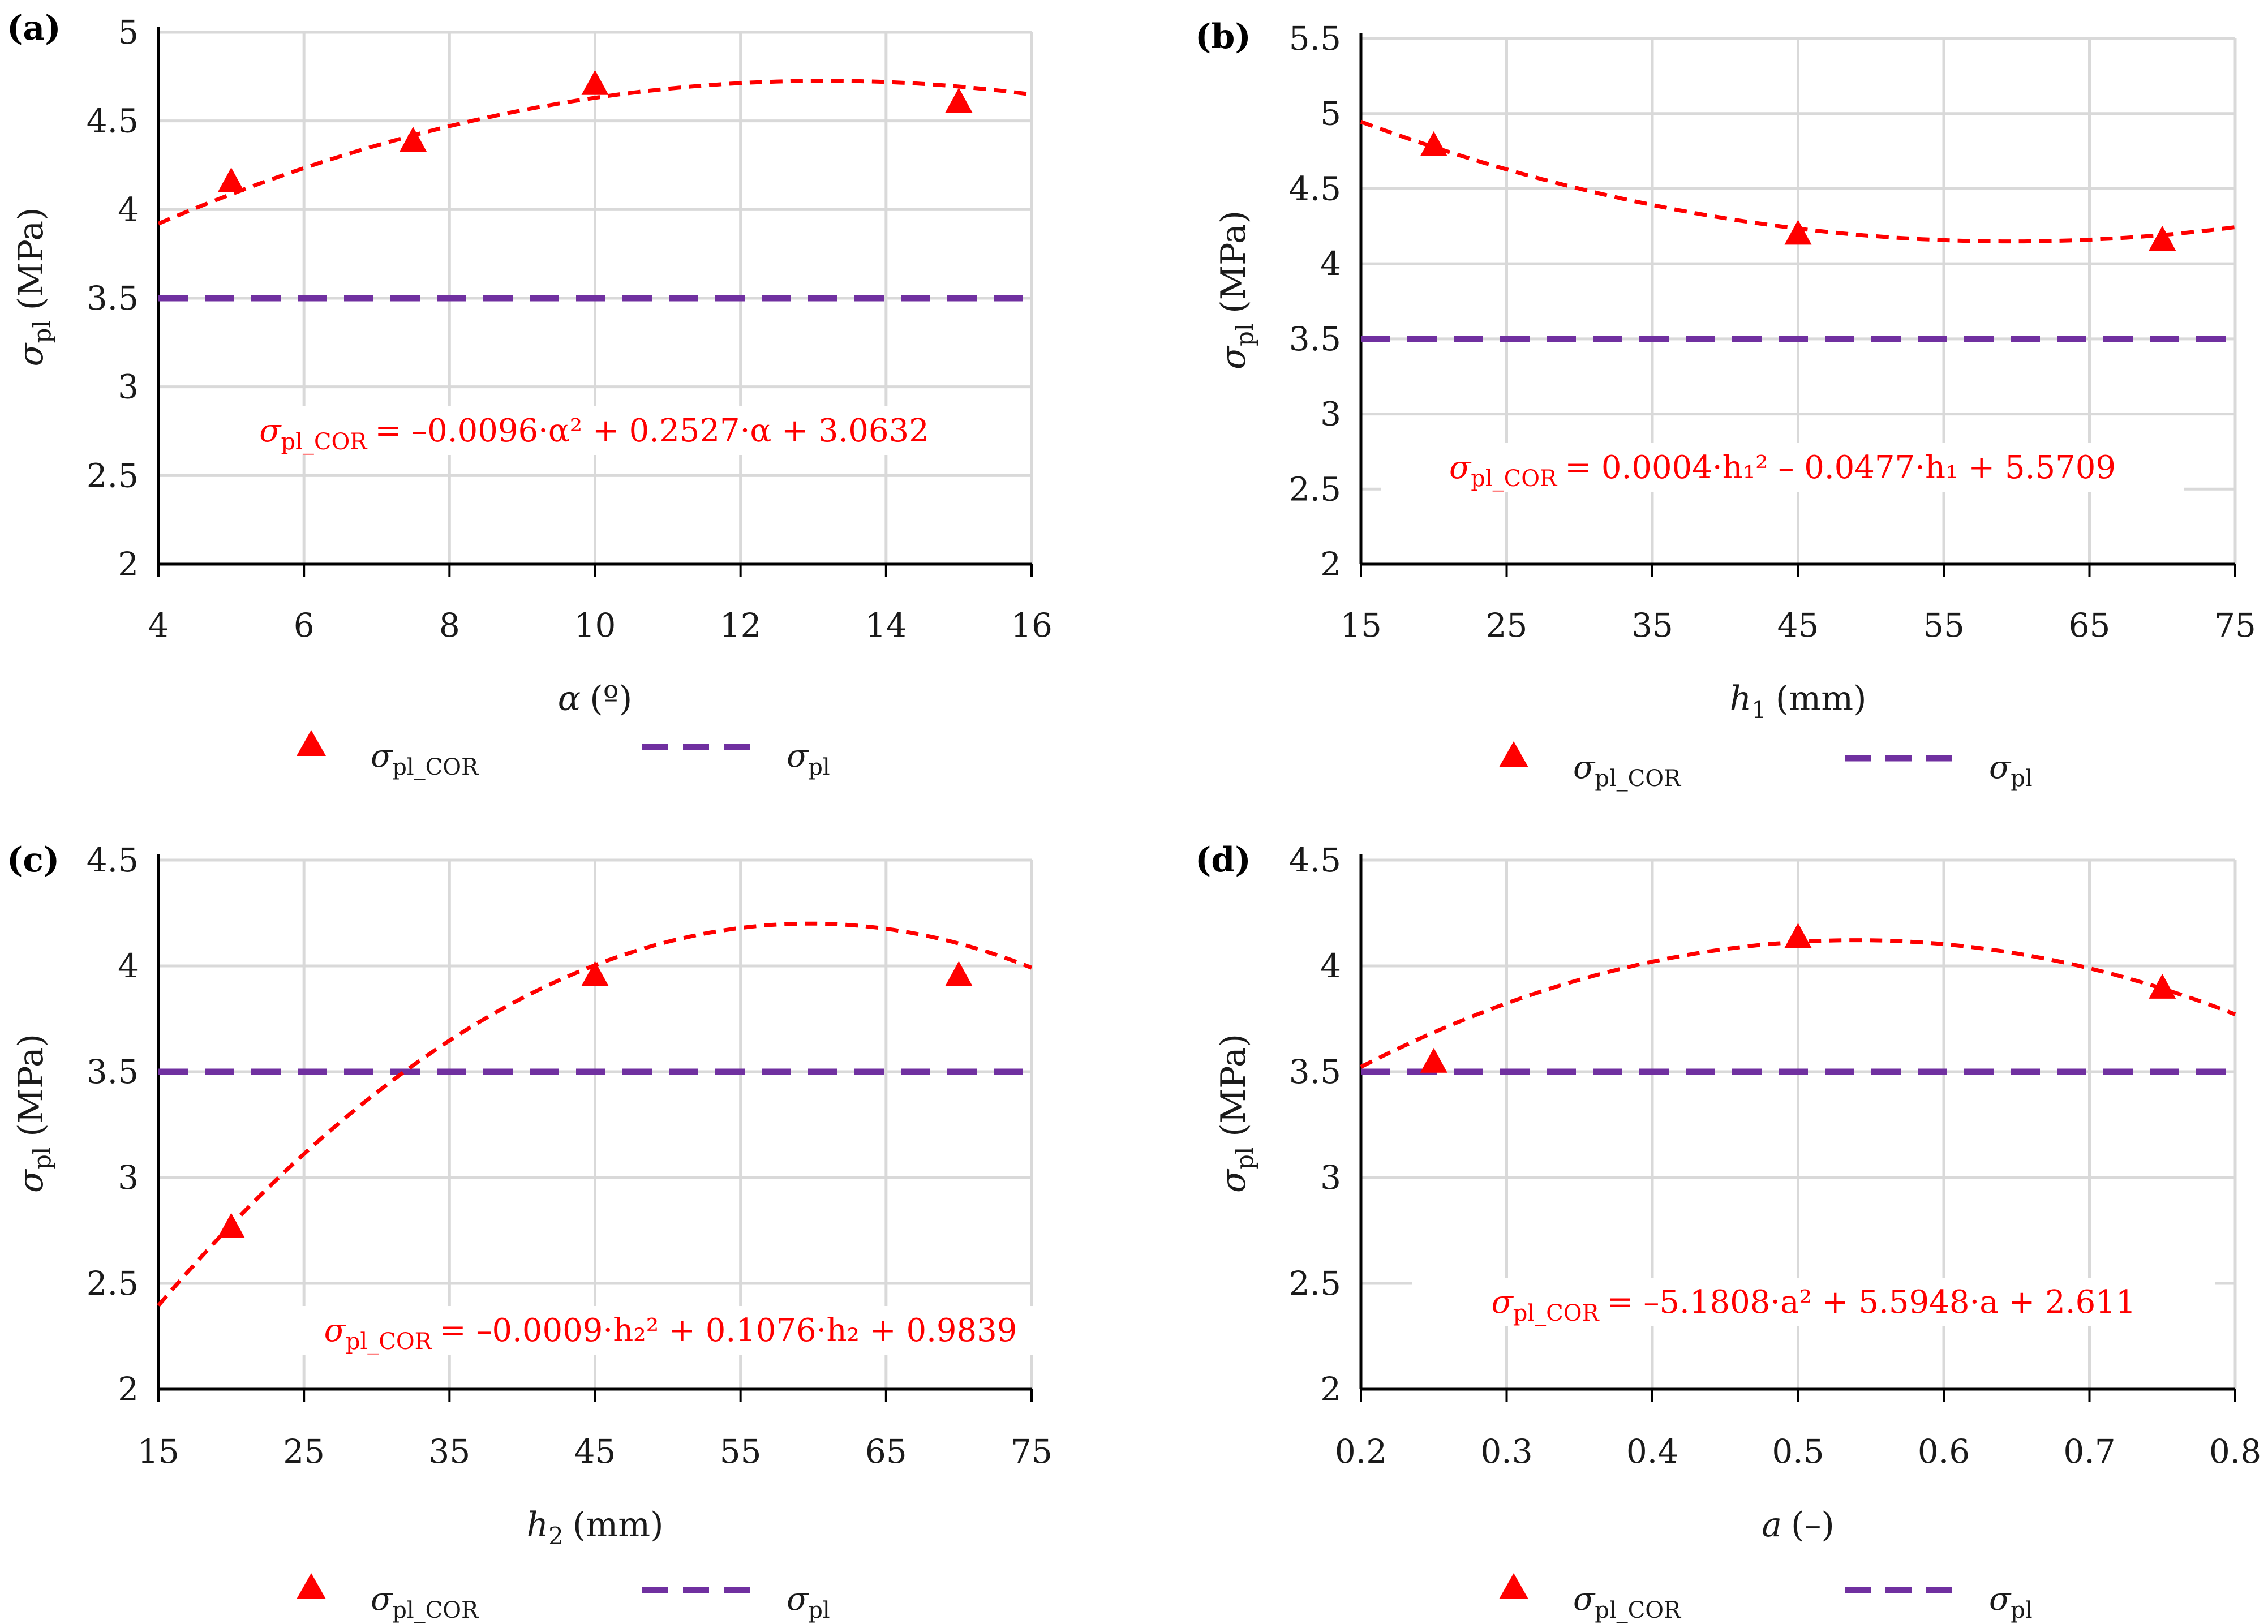 The width and height of the screenshot is (2268, 1624). I want to click on x-tick-label: 14, so click(886, 625).